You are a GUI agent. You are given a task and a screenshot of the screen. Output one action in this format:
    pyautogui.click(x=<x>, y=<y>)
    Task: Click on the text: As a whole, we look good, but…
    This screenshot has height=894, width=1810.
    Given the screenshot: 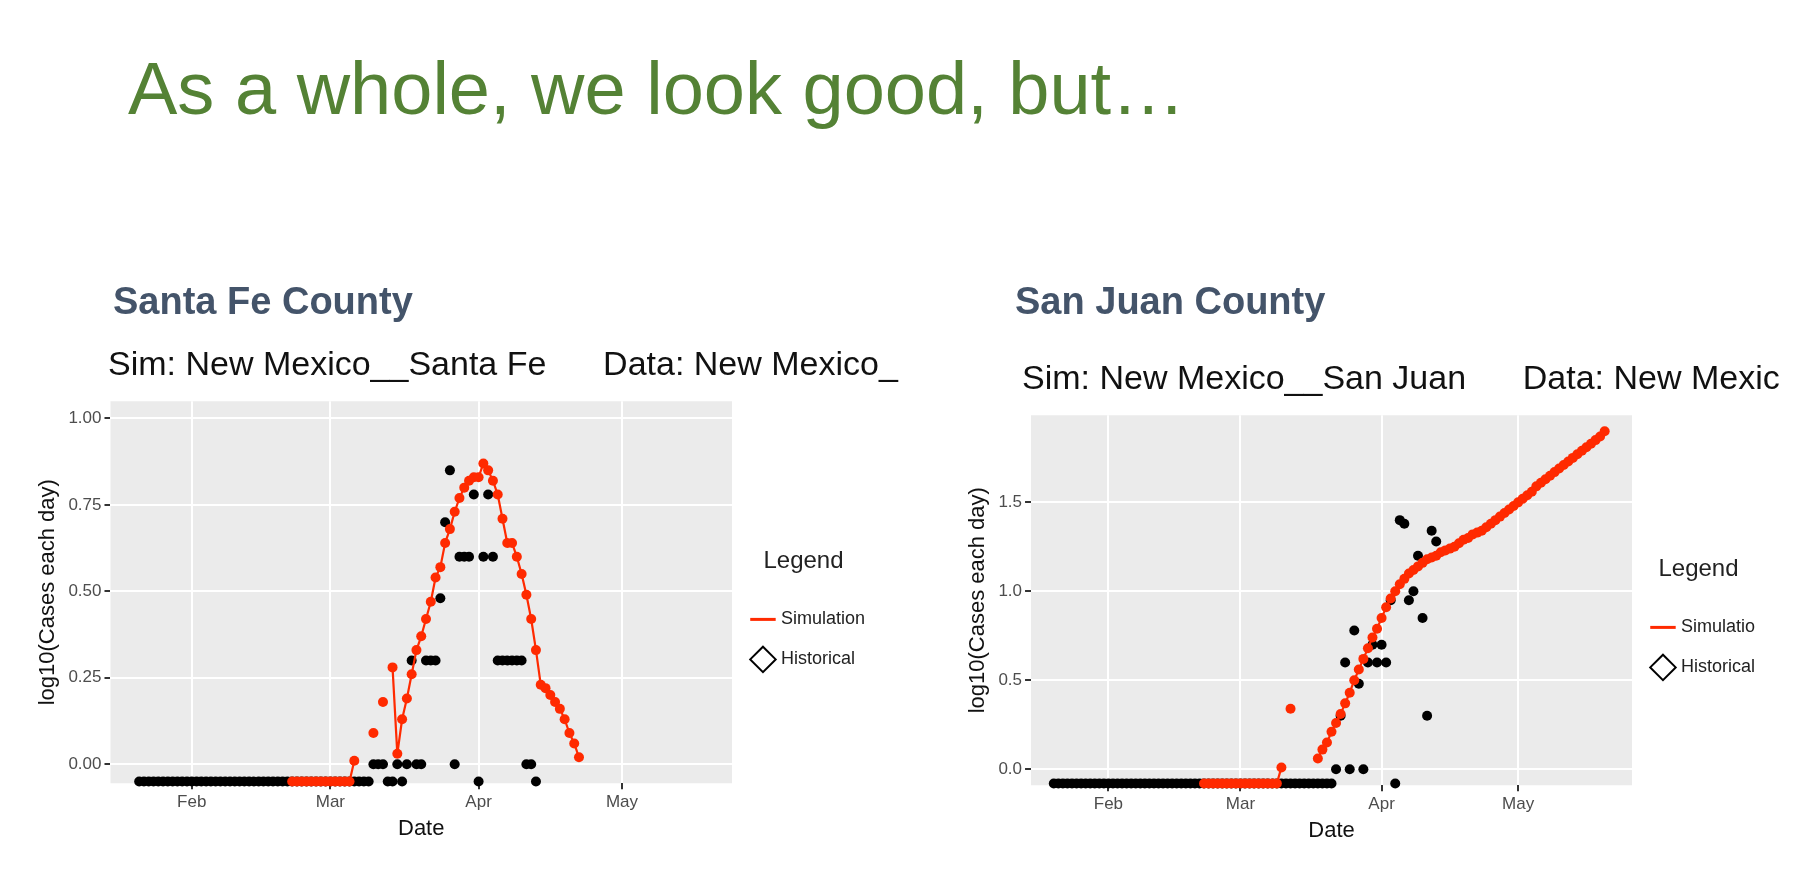 What is the action you would take?
    pyautogui.click(x=657, y=88)
    